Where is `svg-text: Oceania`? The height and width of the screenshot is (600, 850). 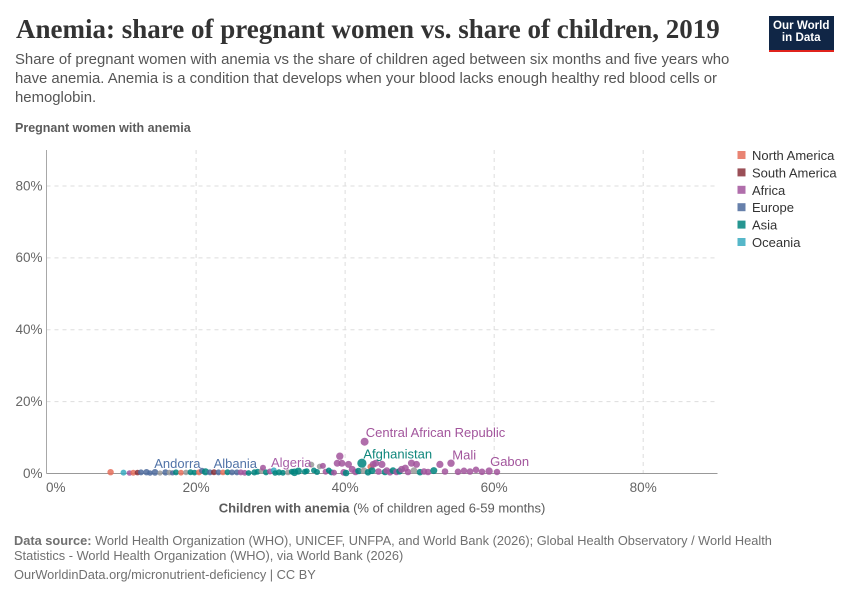
svg-text: Oceania is located at coordinates (776, 242).